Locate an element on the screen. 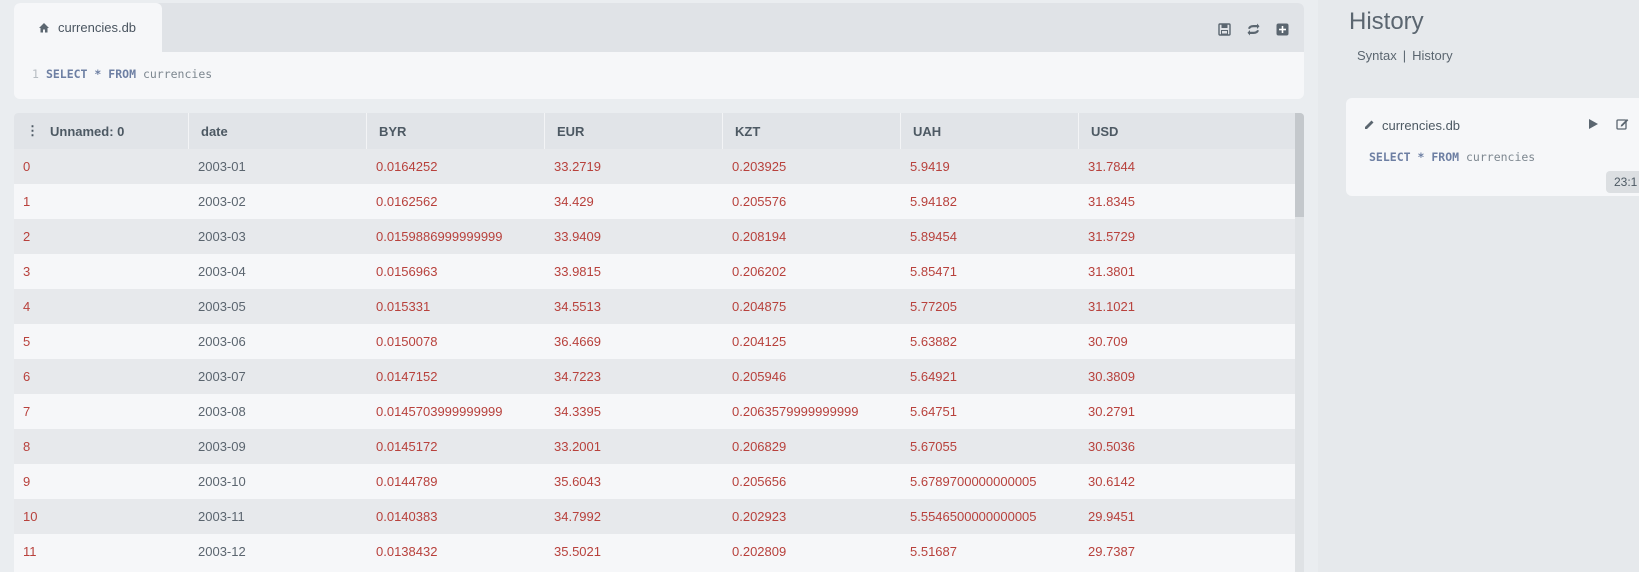  table-cell: 33.2001 is located at coordinates (577, 446).